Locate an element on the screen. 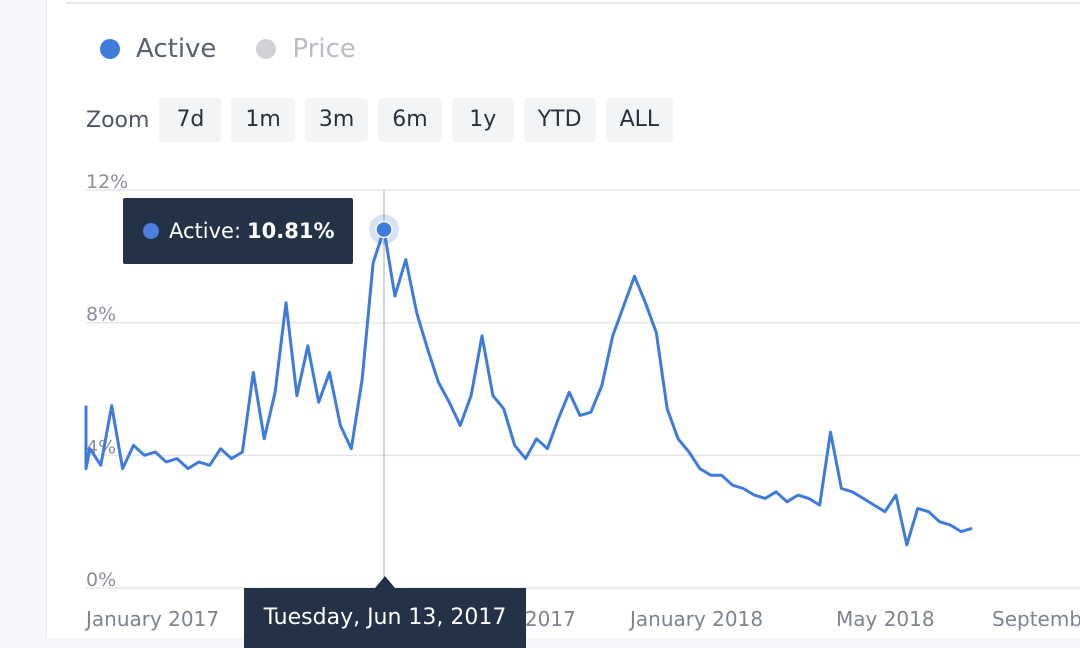  x-tick-label: May 2018 is located at coordinates (885, 619).